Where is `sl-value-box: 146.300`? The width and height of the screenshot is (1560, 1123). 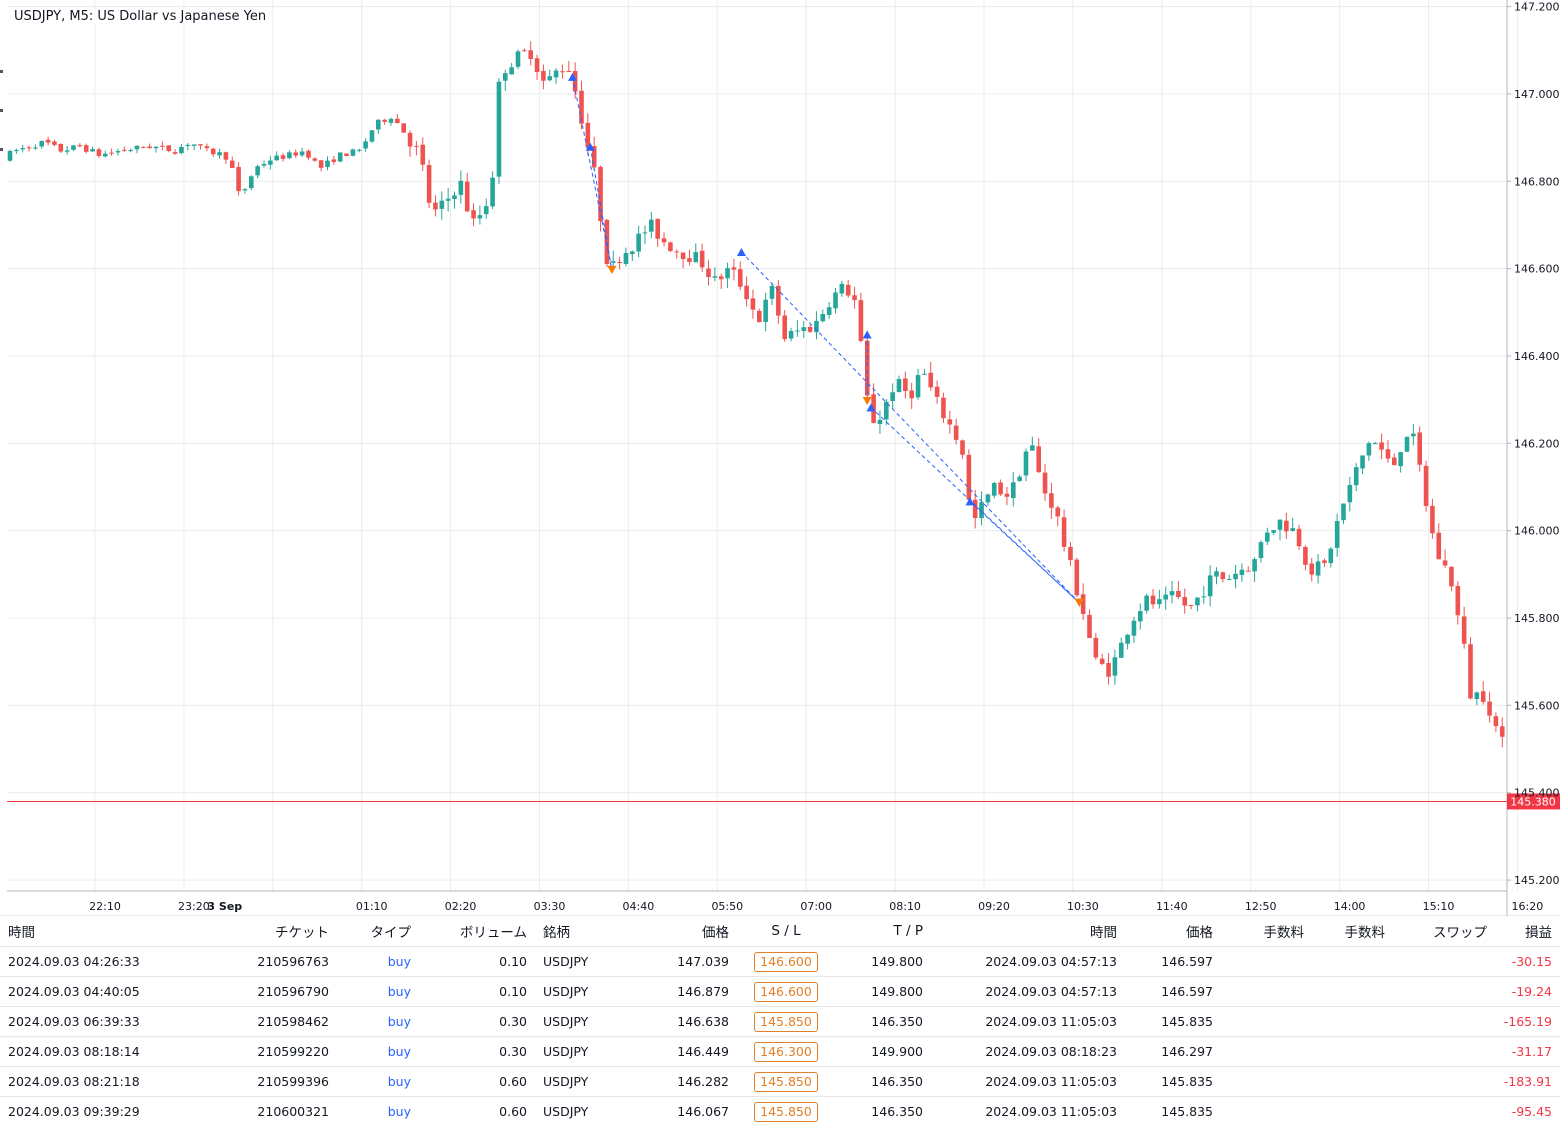 sl-value-box: 146.300 is located at coordinates (786, 1051).